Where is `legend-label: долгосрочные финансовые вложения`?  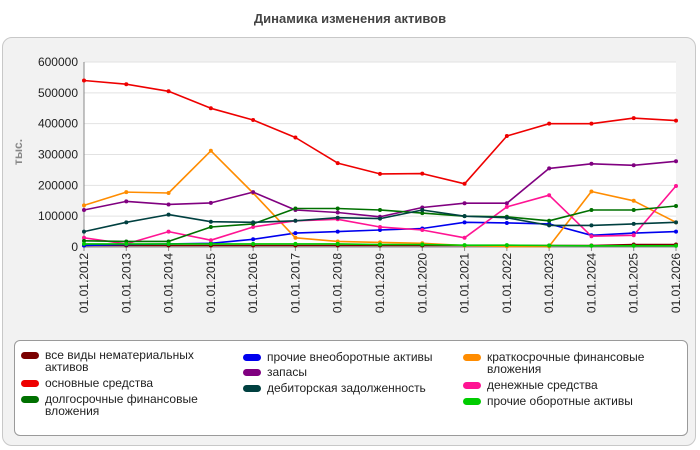 legend-label: долгосрочные финансовые вложения is located at coordinates (121, 405).